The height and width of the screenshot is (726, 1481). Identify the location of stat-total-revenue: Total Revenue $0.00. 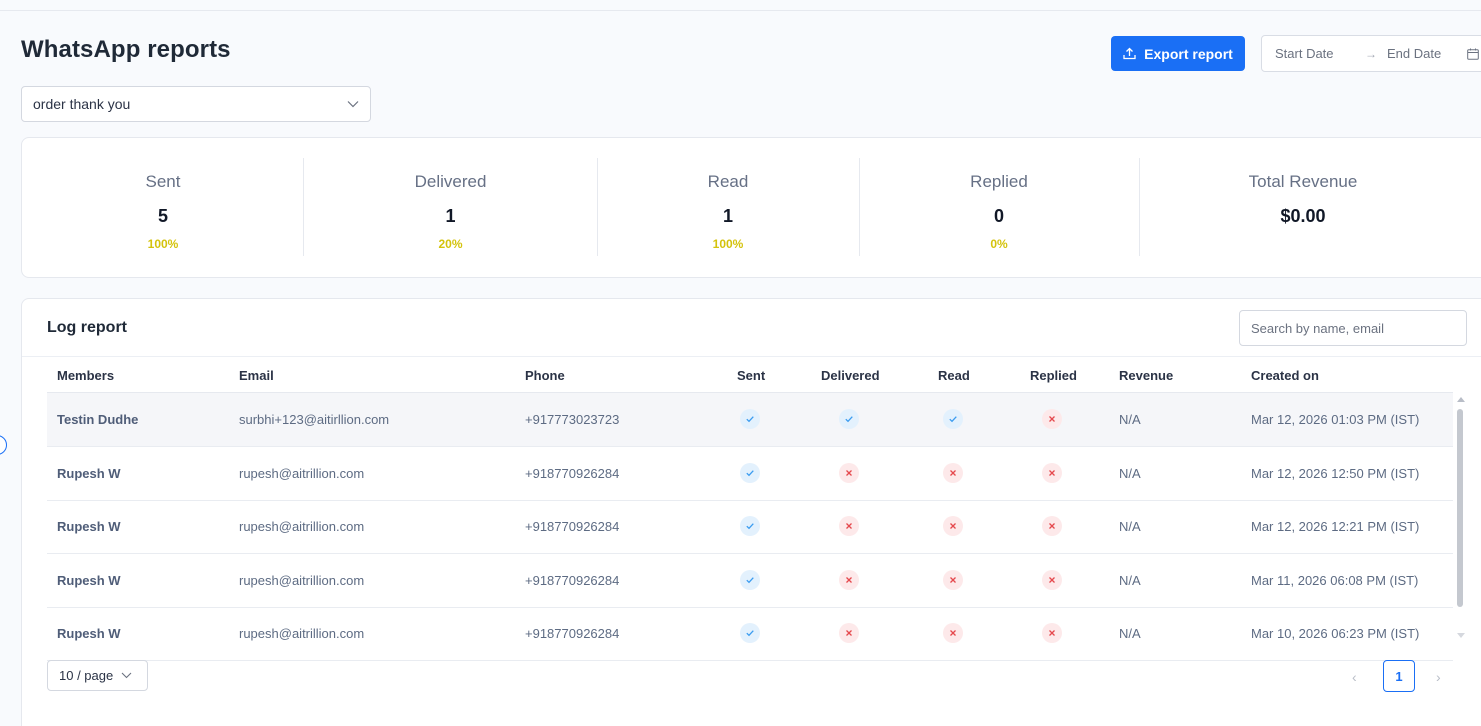
(1303, 207).